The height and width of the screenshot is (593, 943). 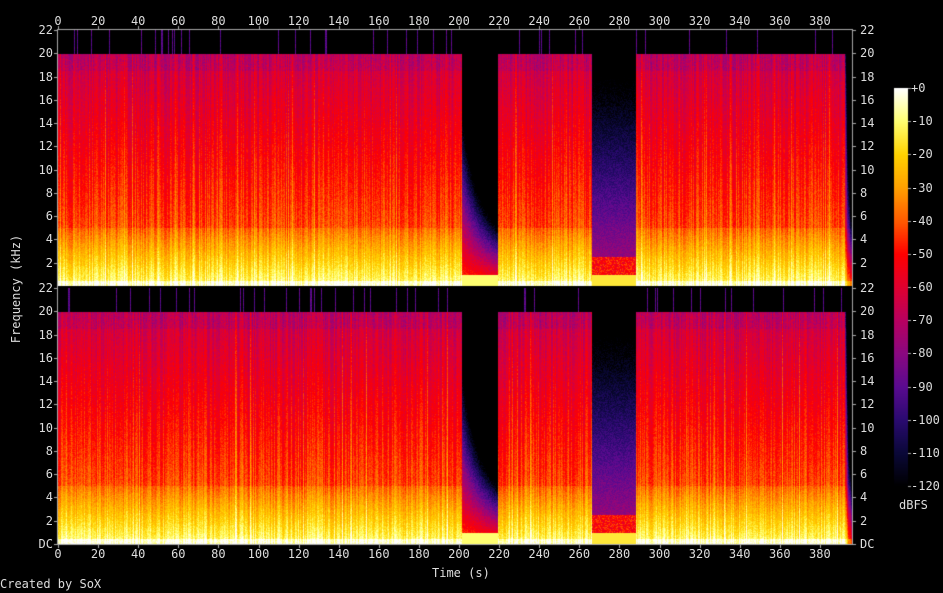 I want to click on x-tick-label-top: 260, so click(x=579, y=21).